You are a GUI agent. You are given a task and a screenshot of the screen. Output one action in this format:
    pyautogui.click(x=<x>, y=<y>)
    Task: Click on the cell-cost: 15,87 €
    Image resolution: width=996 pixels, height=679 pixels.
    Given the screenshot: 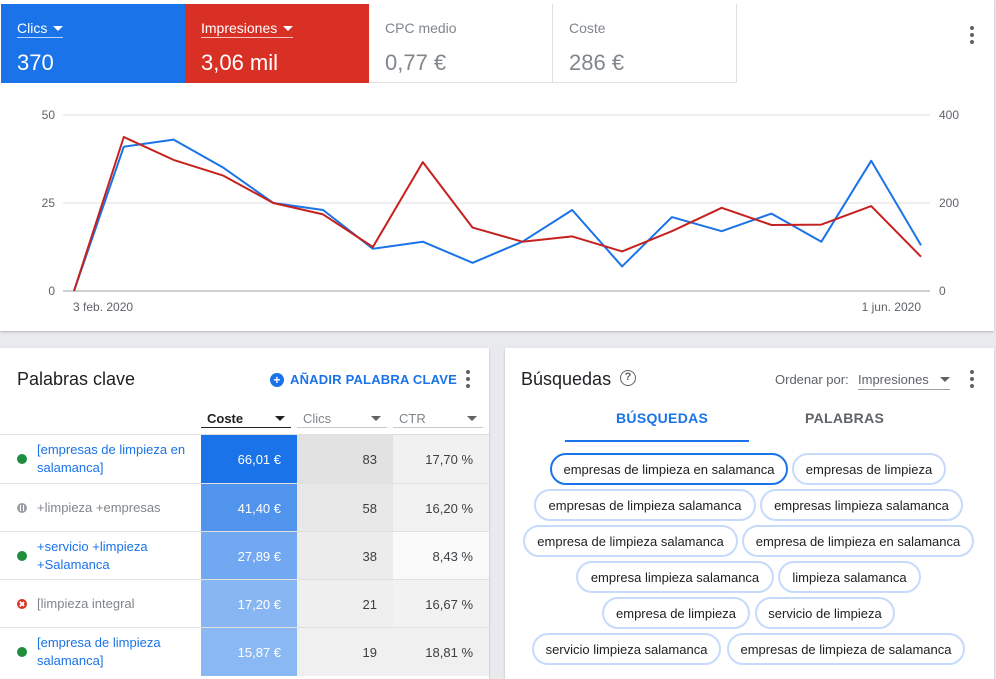 What is the action you would take?
    pyautogui.click(x=249, y=652)
    